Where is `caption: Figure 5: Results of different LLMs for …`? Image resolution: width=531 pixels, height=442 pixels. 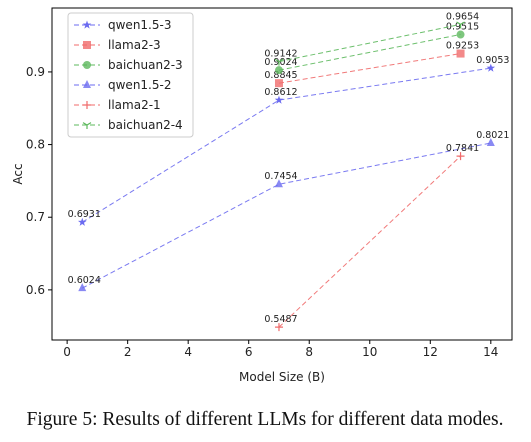
caption: Figure 5: Results of different LLMs for … is located at coordinates (265, 419).